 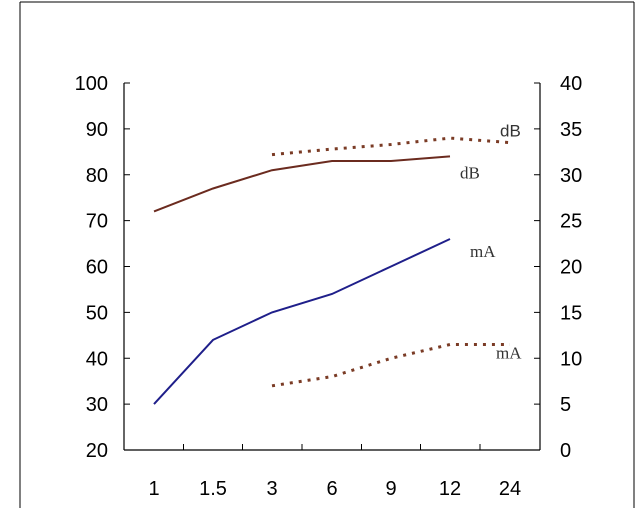 What do you see at coordinates (302, 184) in the screenshot?
I see `series-line-db-left-solid` at bounding box center [302, 184].